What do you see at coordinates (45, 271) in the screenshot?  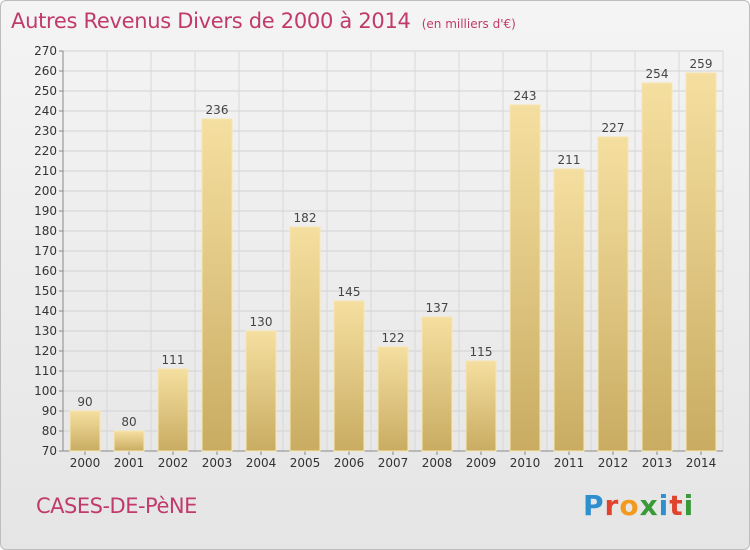 I see `y-tick-label: 160` at bounding box center [45, 271].